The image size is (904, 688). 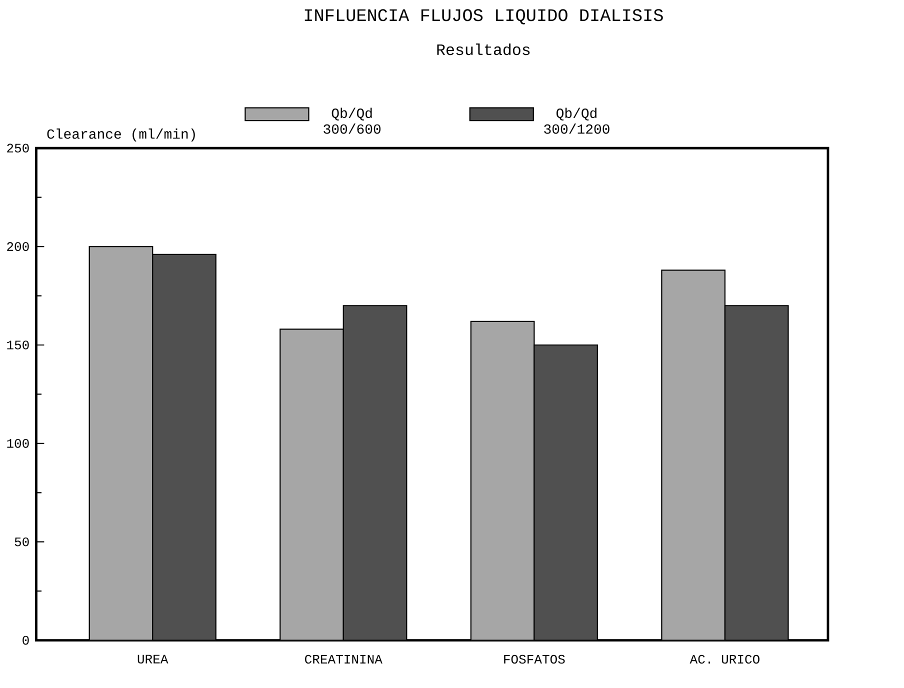 What do you see at coordinates (25, 640) in the screenshot?
I see `y-tick-label: 0` at bounding box center [25, 640].